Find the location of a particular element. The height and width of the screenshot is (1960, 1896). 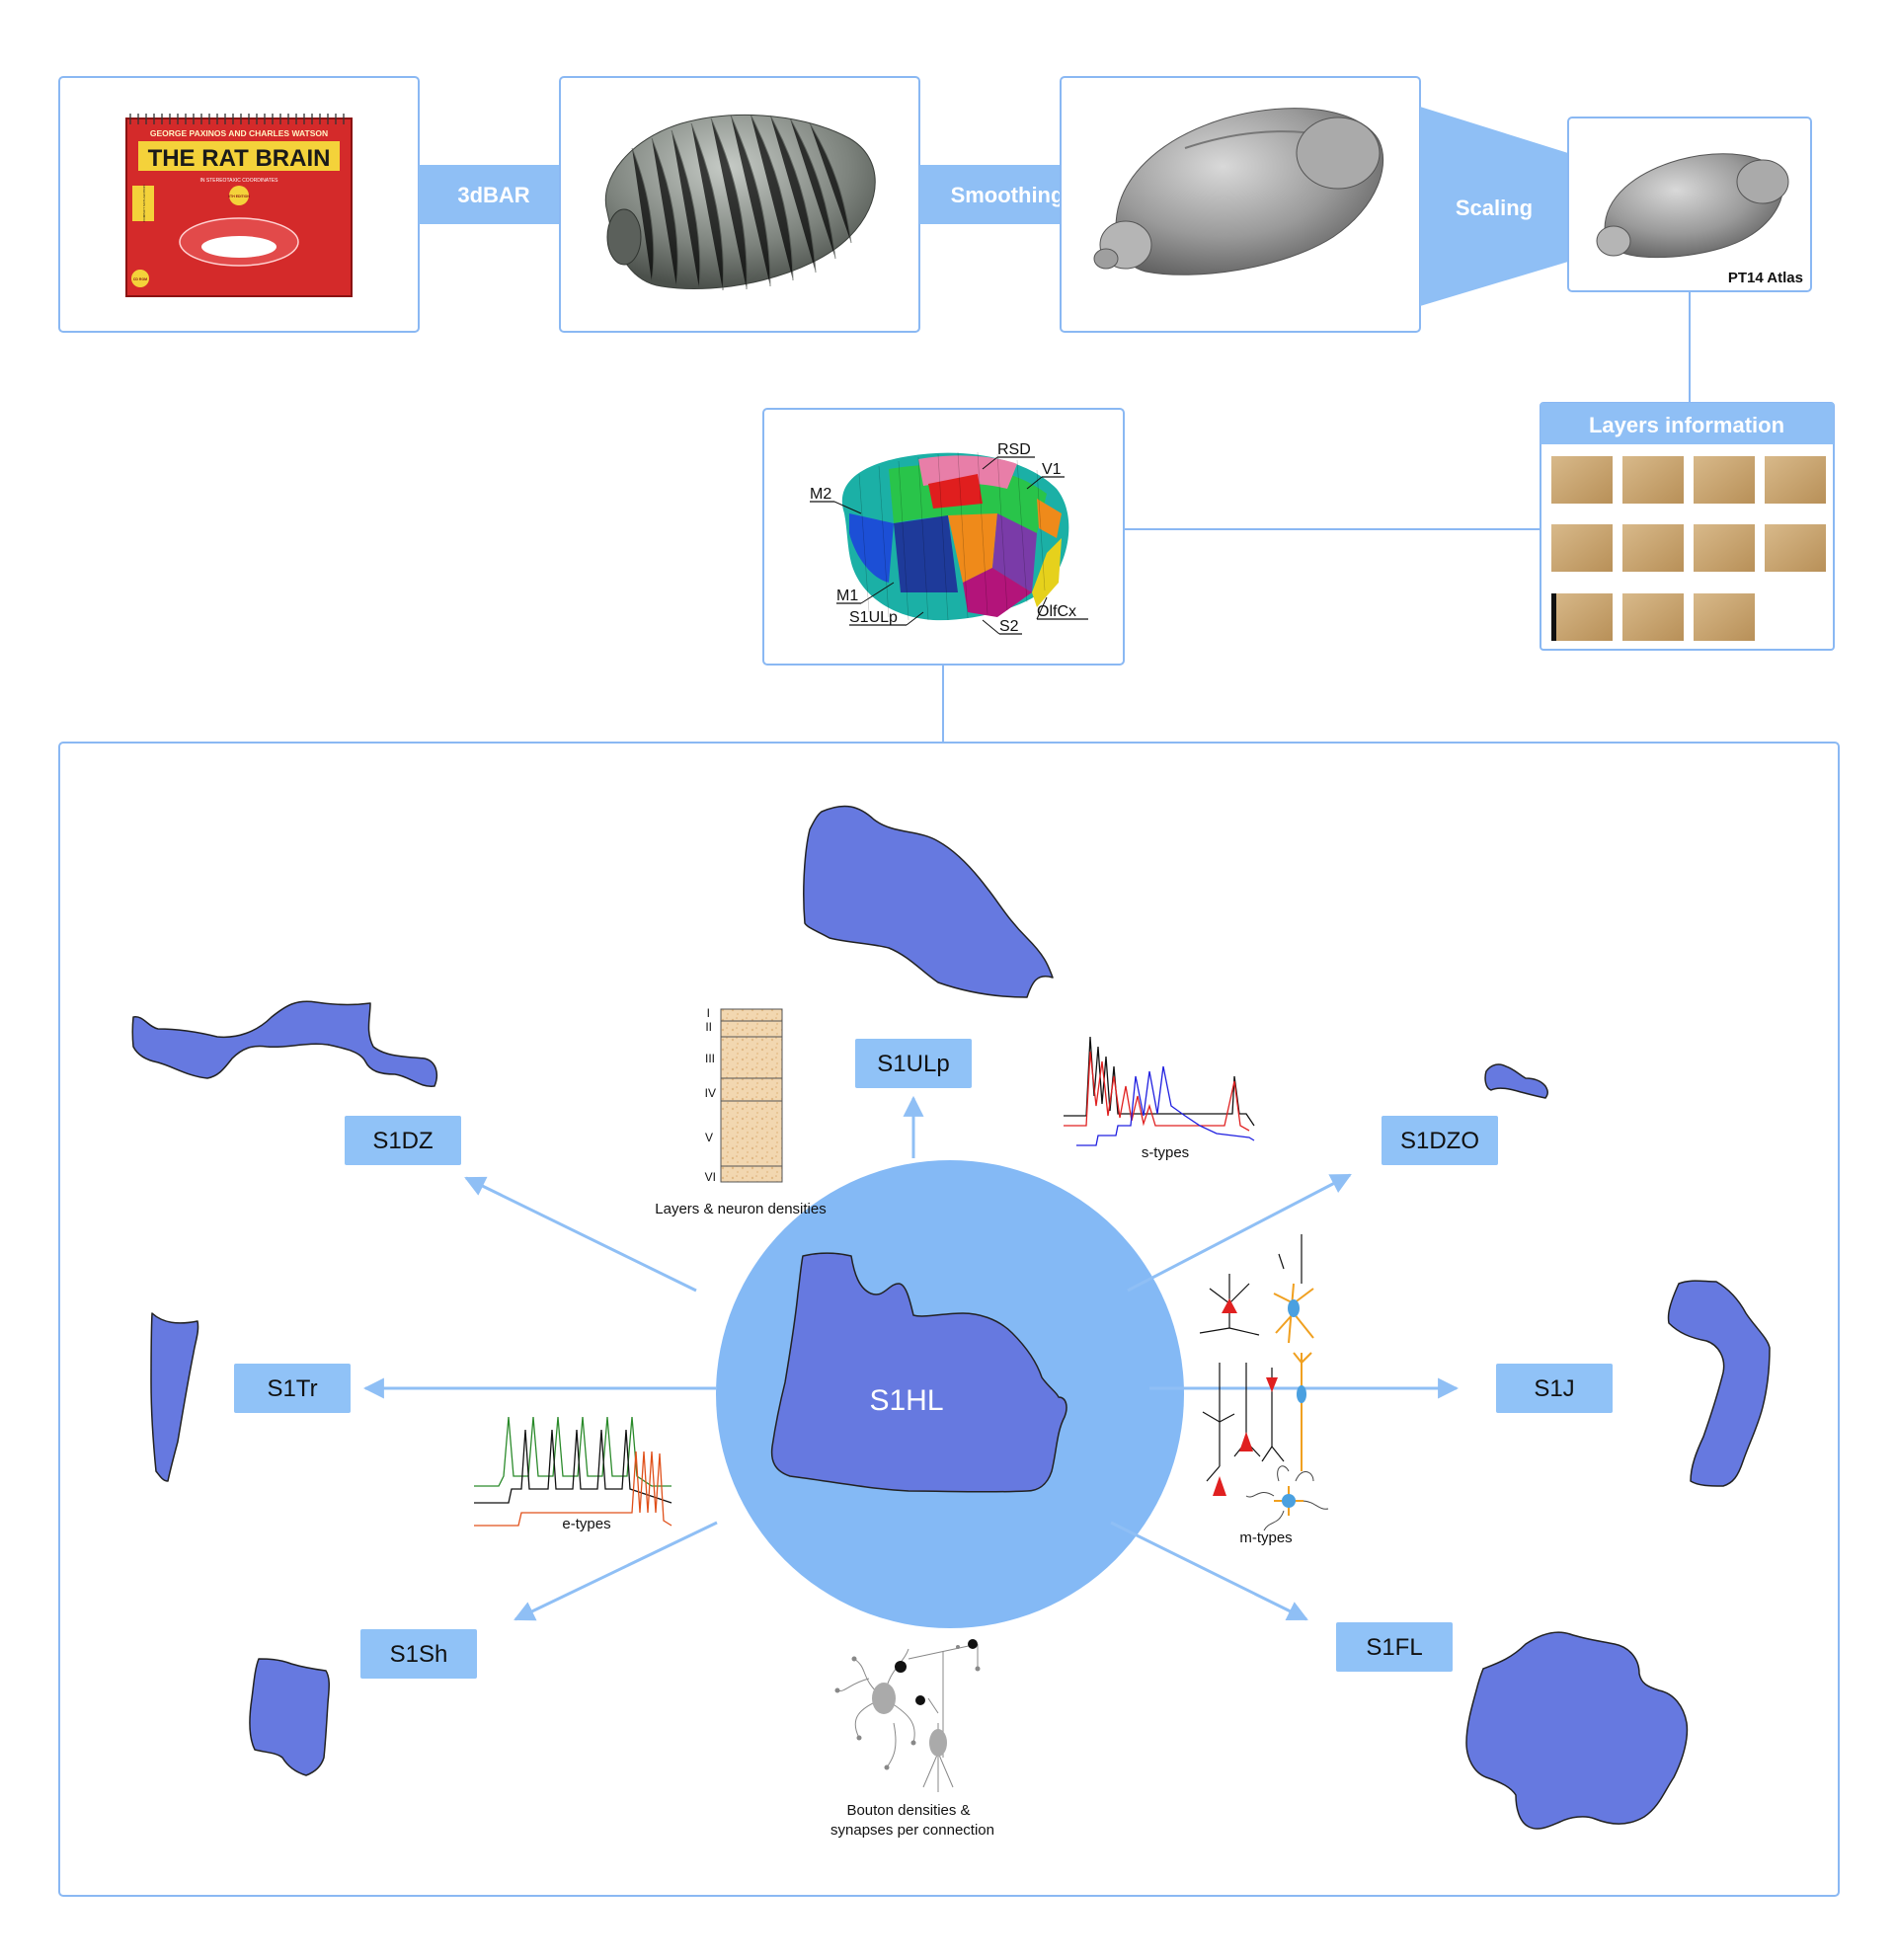

target-box-s1fl is located at coordinates (1395, 1647).